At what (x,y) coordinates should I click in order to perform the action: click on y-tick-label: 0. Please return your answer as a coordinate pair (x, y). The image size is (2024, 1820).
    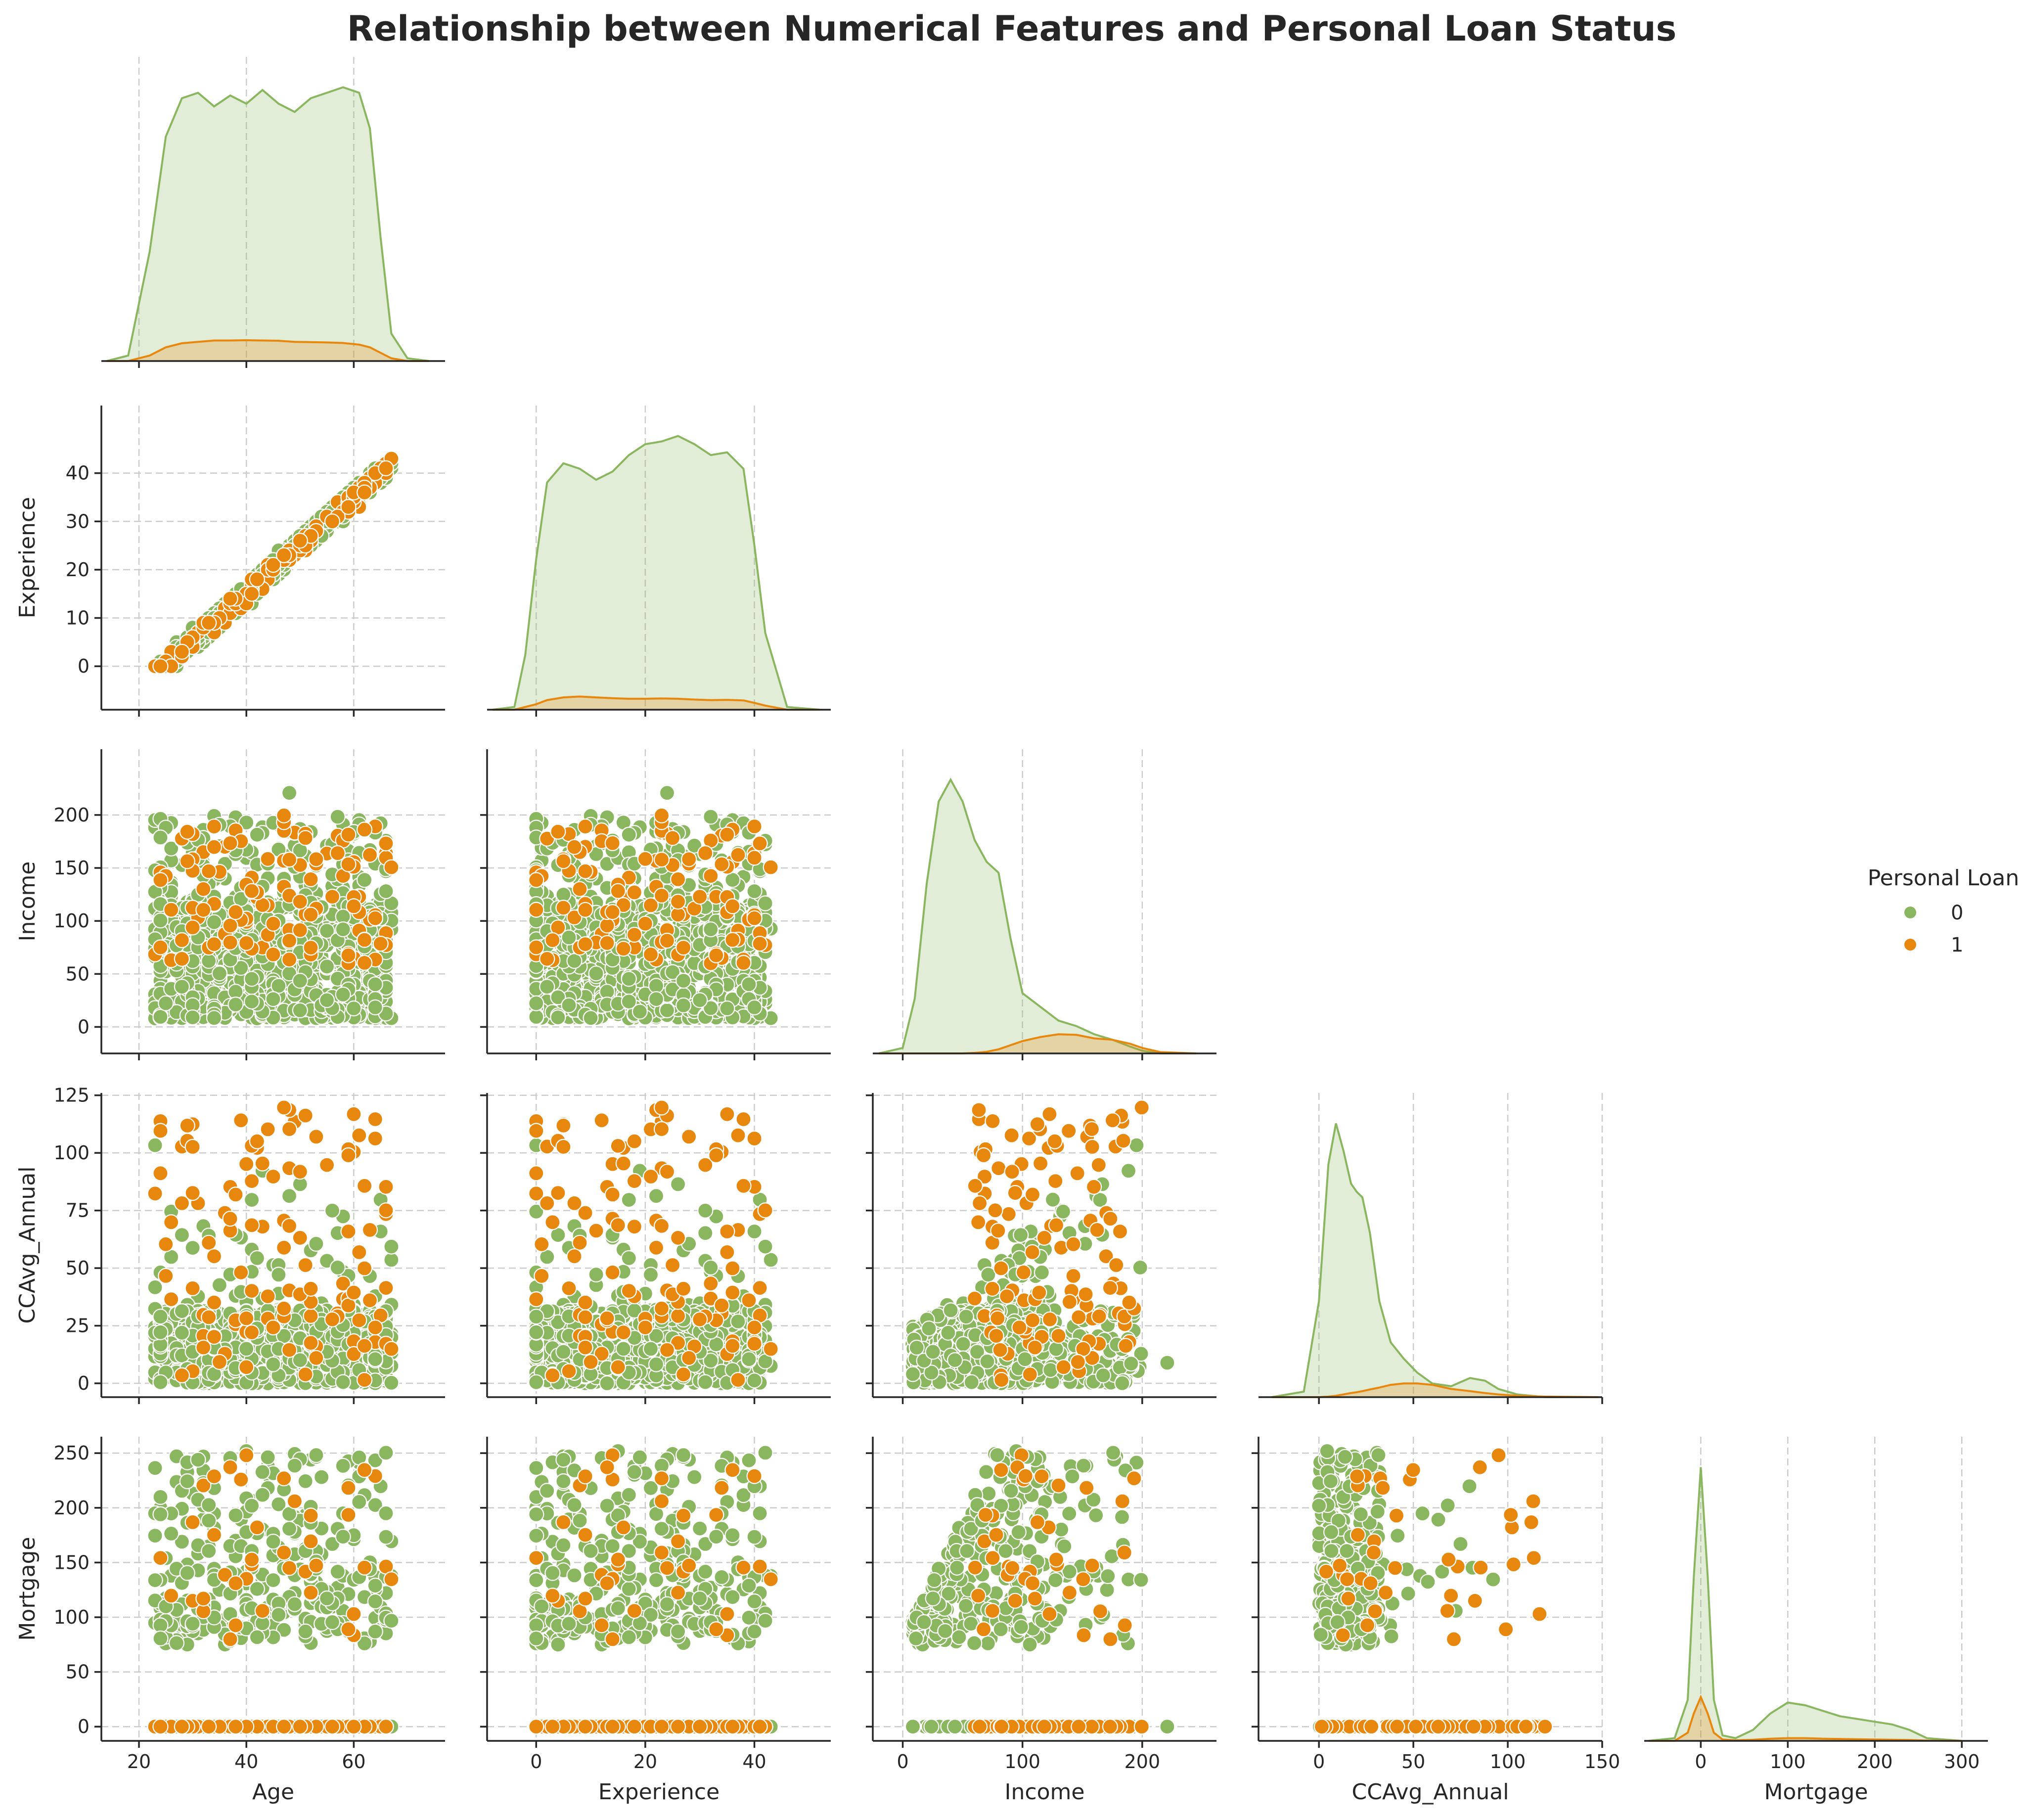
    Looking at the image, I should click on (84, 666).